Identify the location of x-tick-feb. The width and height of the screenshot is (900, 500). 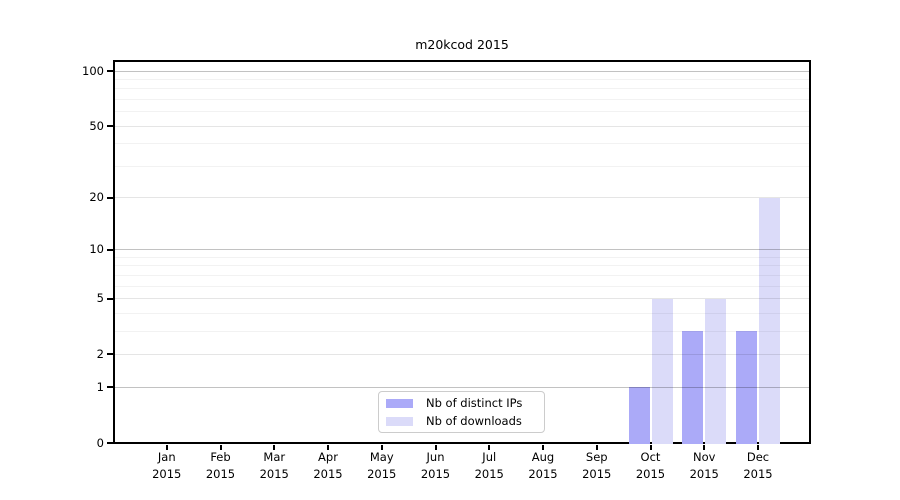
(220, 447).